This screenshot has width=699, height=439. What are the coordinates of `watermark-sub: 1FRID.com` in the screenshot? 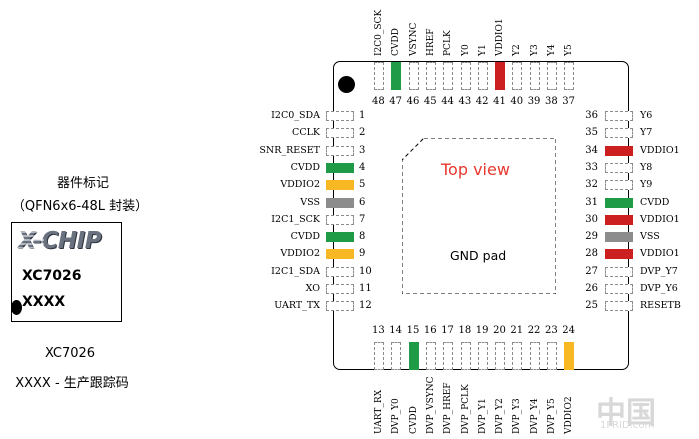 It's located at (627, 425).